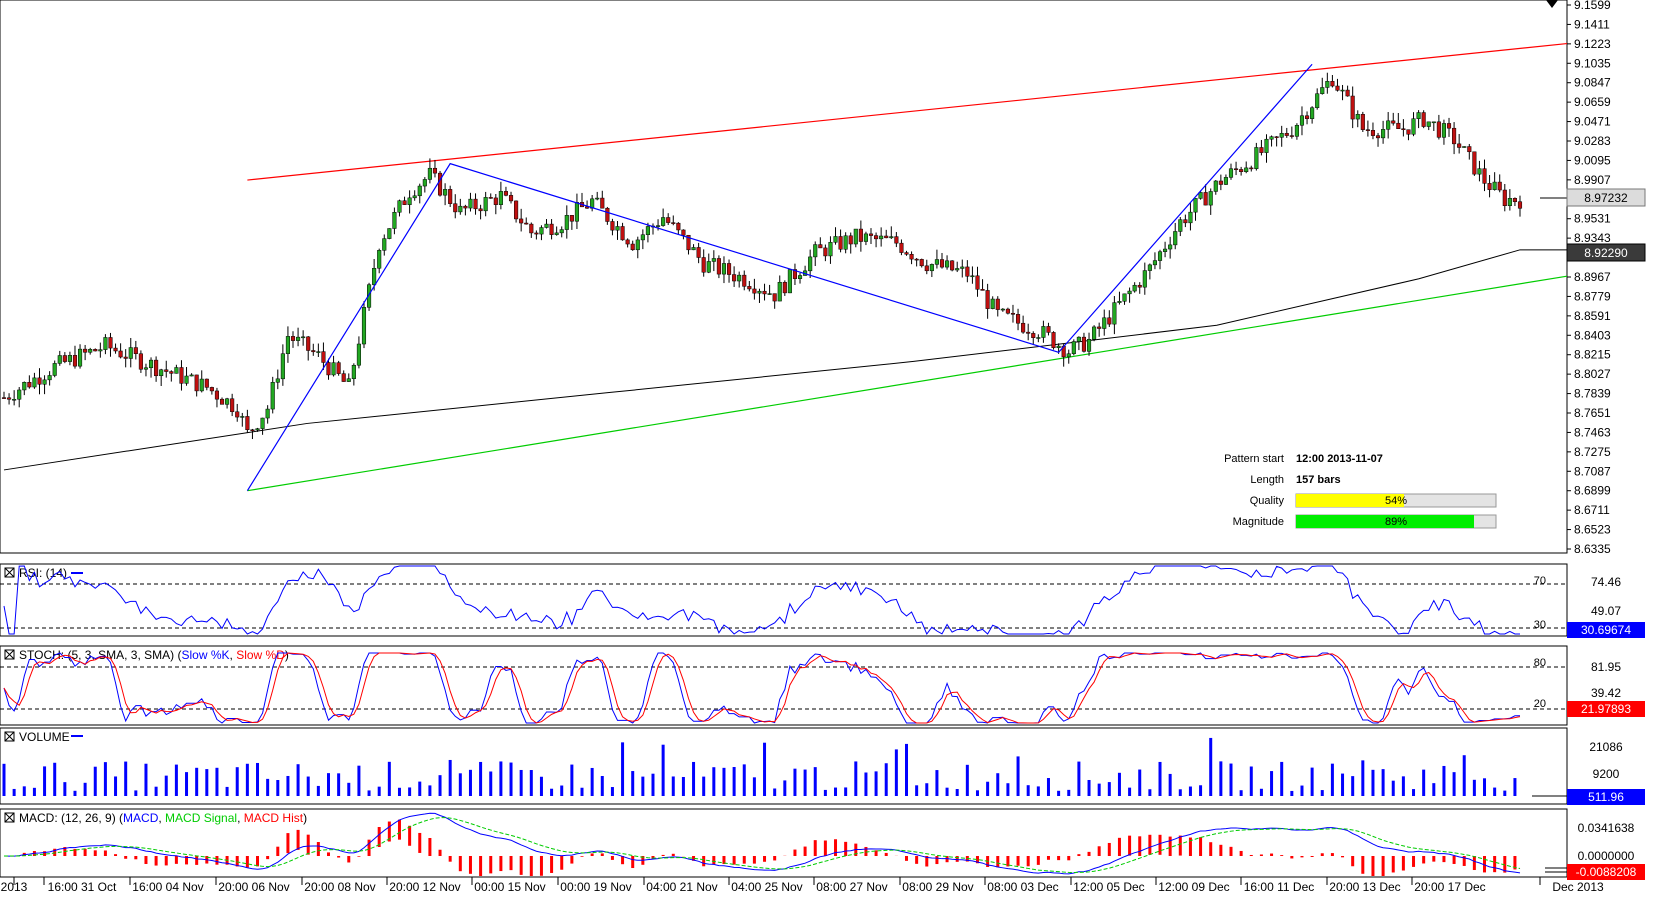 The image size is (1655, 897). I want to click on time-tick-label: 04:00 25 Nov, so click(766, 887).